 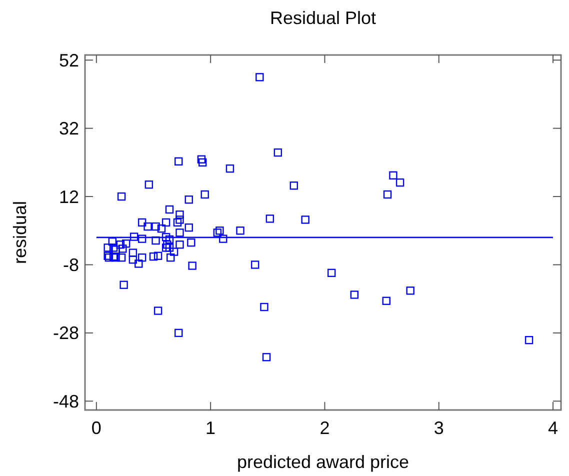 I want to click on y-axis-title: residual, so click(x=20, y=232).